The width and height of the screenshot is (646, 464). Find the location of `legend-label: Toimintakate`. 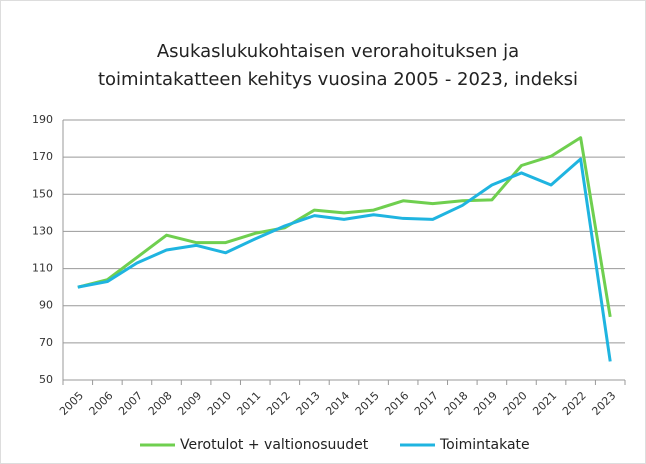

legend-label: Toimintakate is located at coordinates (484, 445).